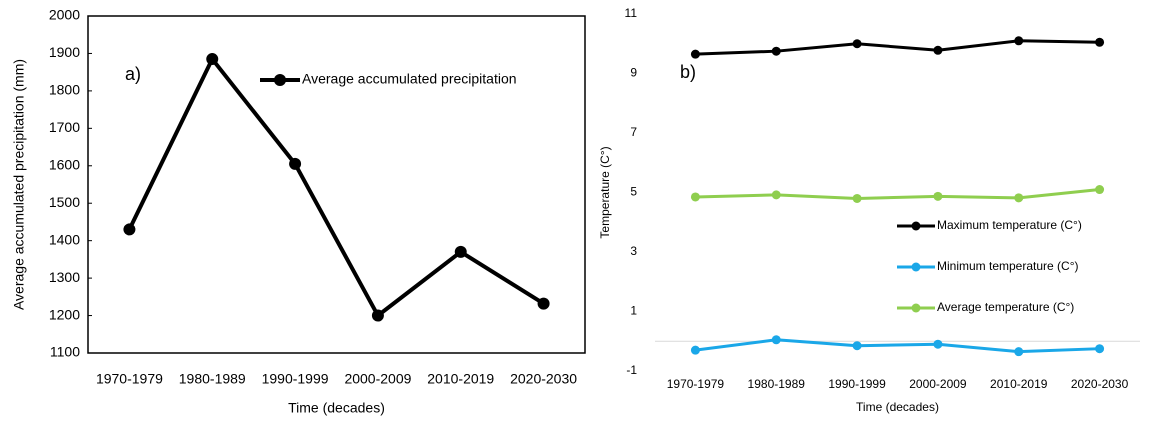 This screenshot has height=421, width=1155. What do you see at coordinates (1005, 307) in the screenshot?
I see `legend-label: Average temperature (C°)` at bounding box center [1005, 307].